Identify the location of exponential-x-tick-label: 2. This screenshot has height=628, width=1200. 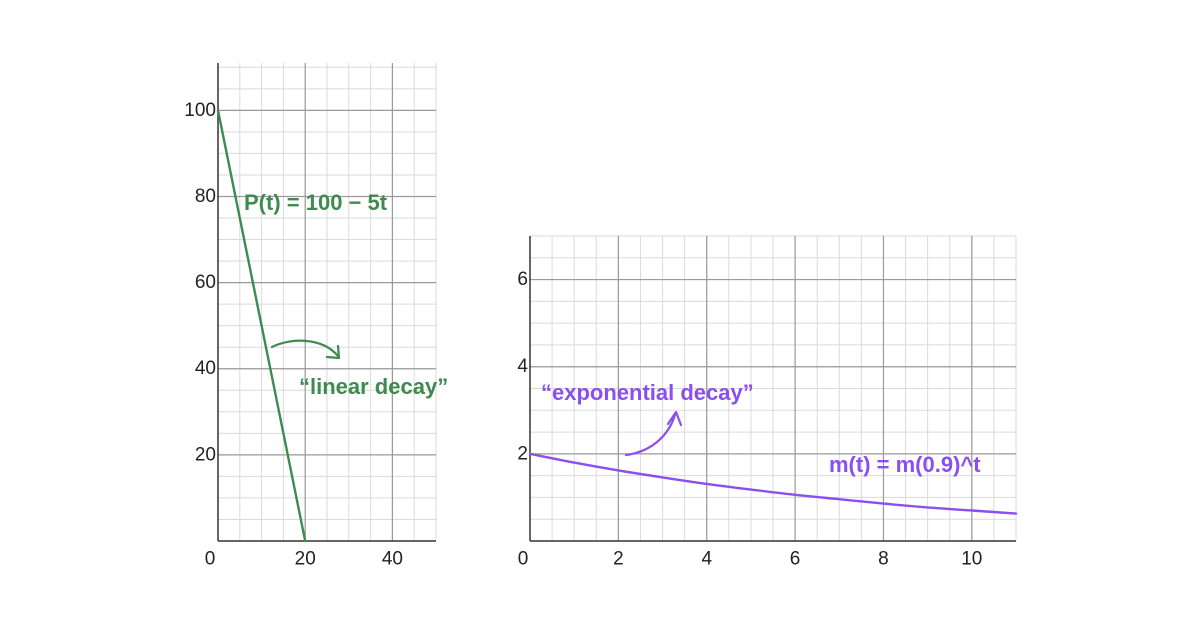
(618, 559).